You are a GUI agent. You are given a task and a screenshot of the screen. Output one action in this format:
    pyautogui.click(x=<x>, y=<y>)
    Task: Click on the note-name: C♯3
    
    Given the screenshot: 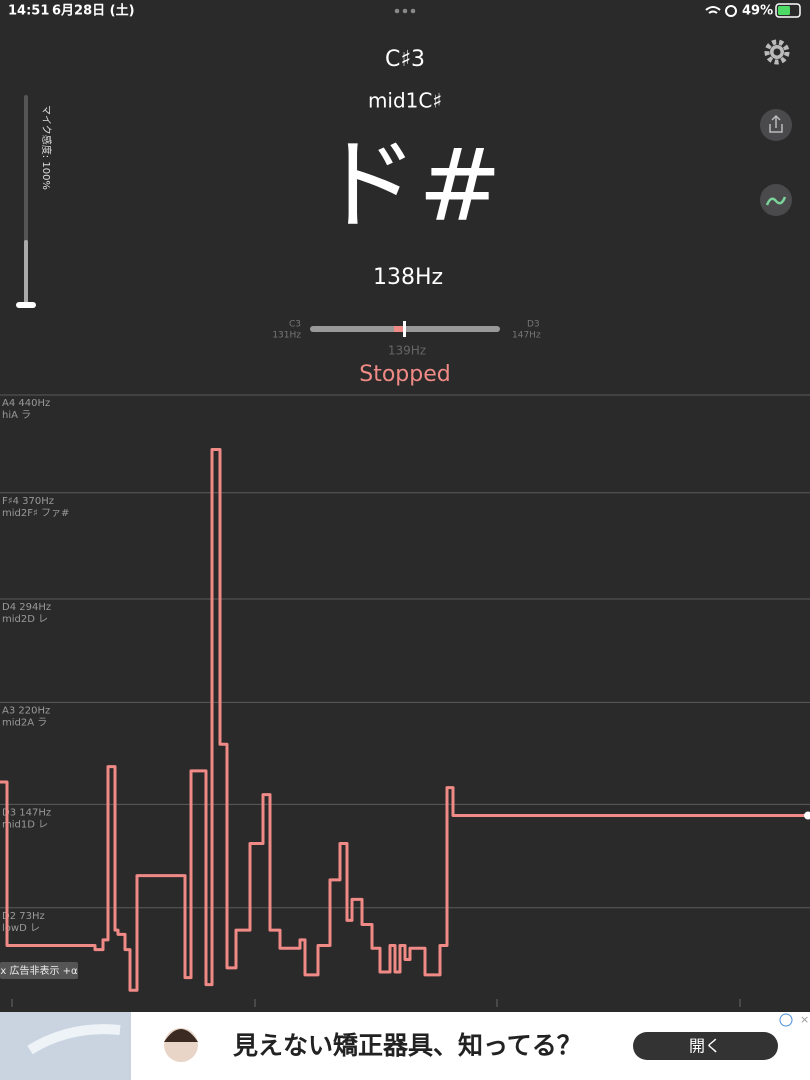 What is the action you would take?
    pyautogui.click(x=405, y=59)
    